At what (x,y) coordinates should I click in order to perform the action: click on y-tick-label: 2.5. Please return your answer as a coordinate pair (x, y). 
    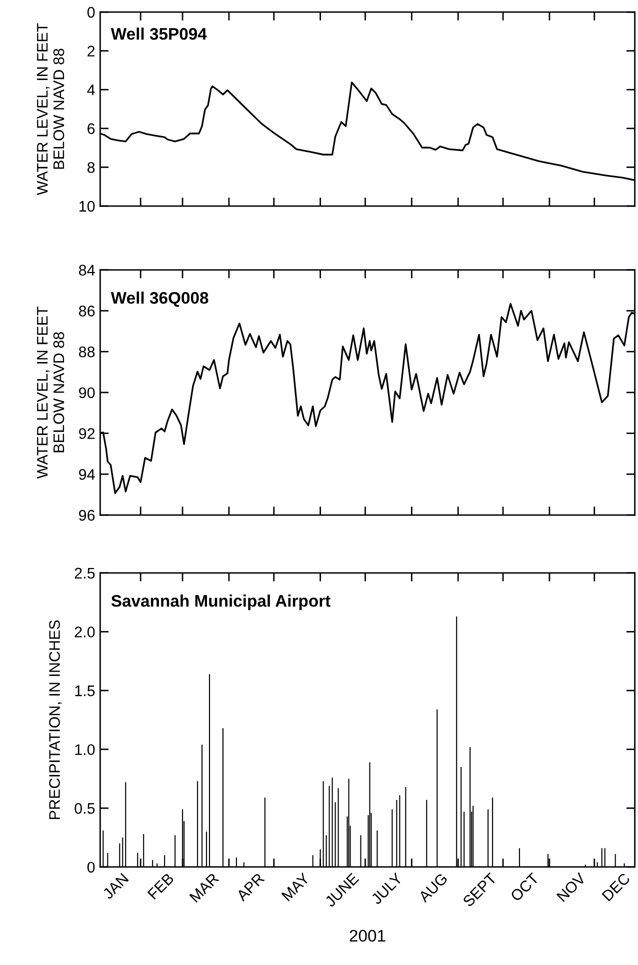
    Looking at the image, I should click on (84, 573).